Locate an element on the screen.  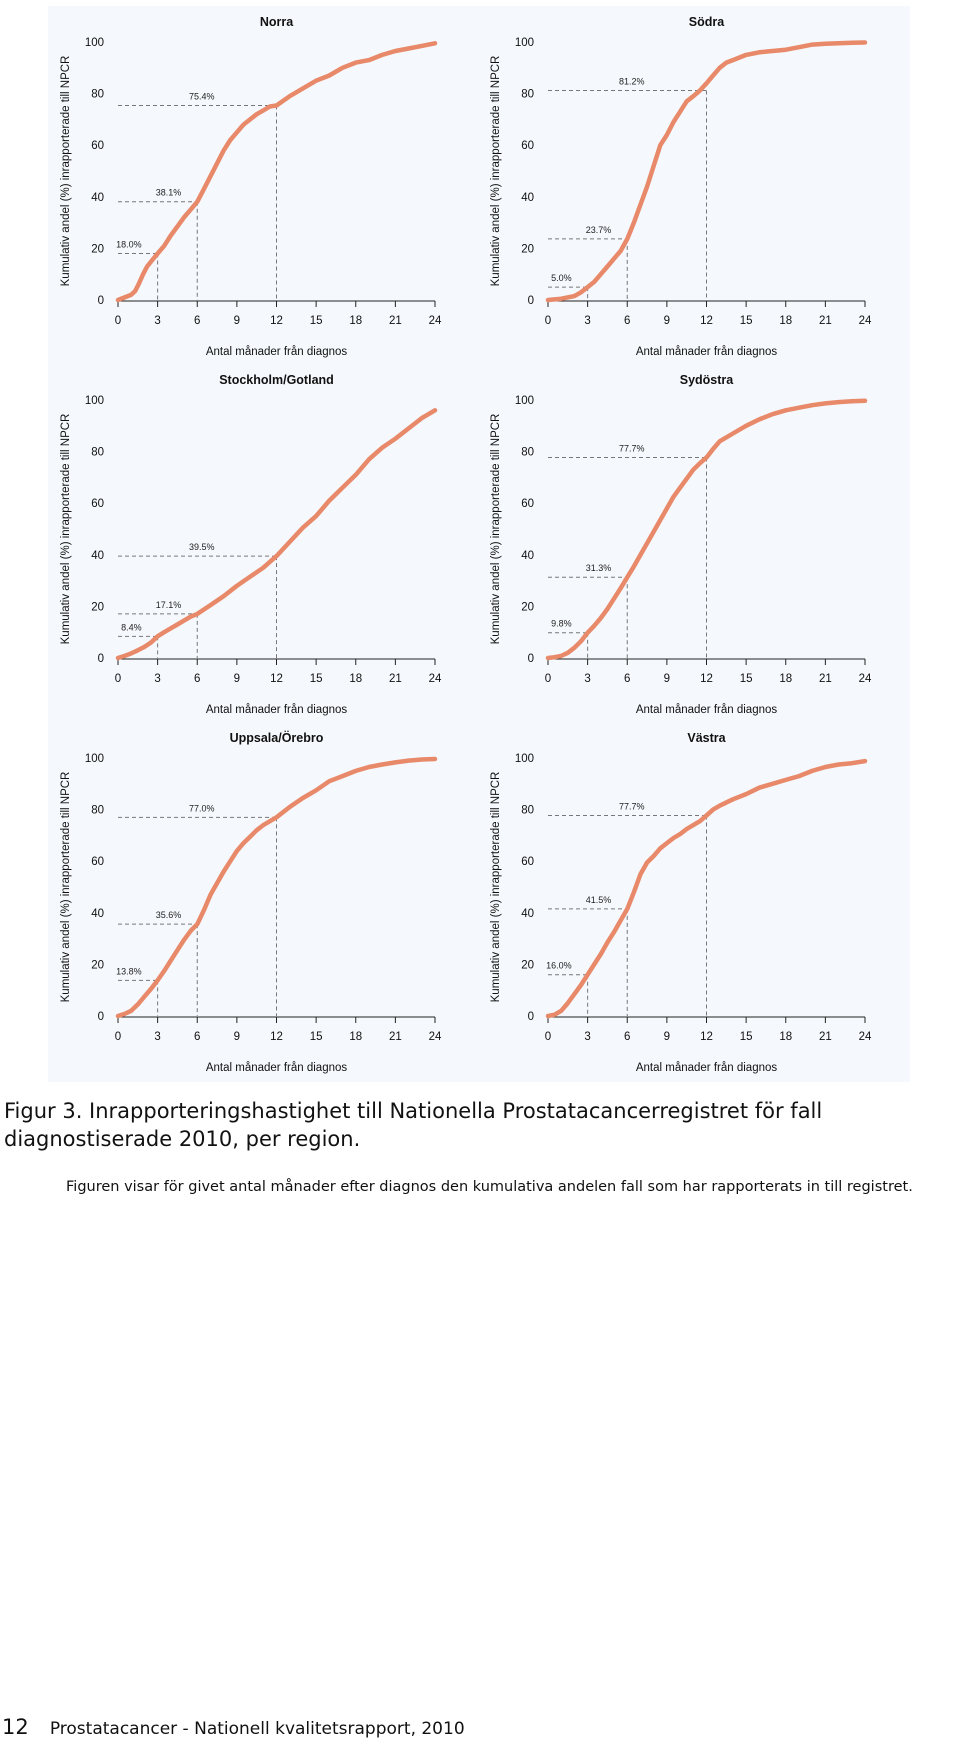
chart-title: Norra is located at coordinates (277, 22).